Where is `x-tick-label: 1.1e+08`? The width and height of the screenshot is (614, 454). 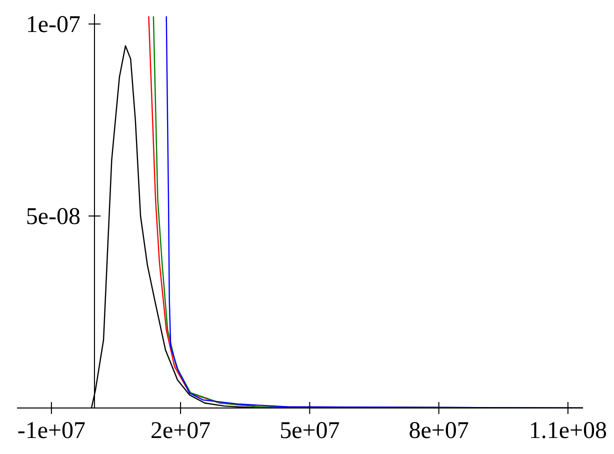 x-tick-label: 1.1e+08 is located at coordinates (568, 431).